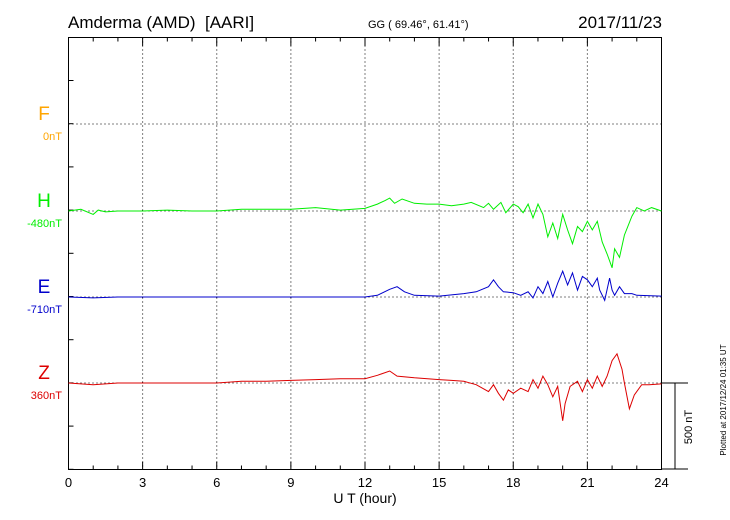 The width and height of the screenshot is (730, 520). What do you see at coordinates (689, 427) in the screenshot?
I see `scale-bar-label: 500 nT` at bounding box center [689, 427].